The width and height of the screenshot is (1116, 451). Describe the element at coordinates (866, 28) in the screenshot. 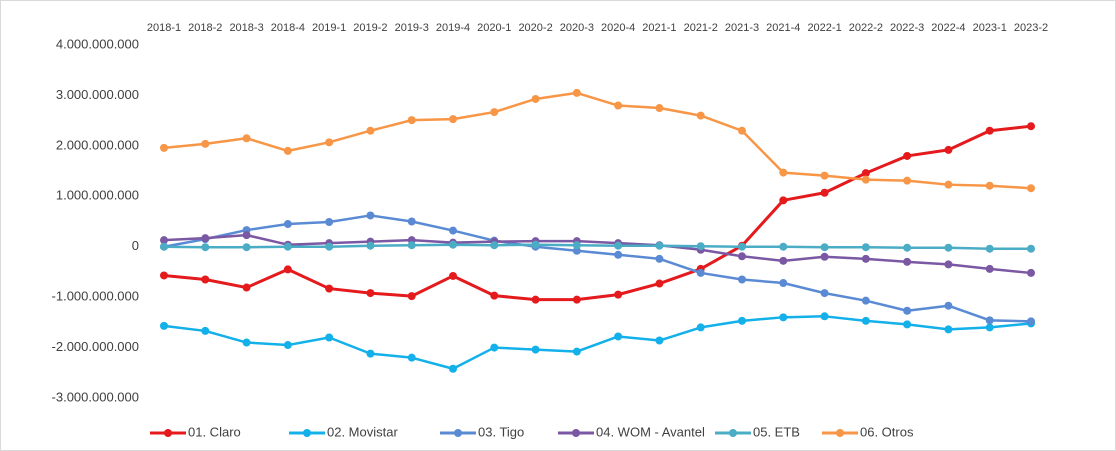

I see `x-tick-label: 2022-2` at that location.